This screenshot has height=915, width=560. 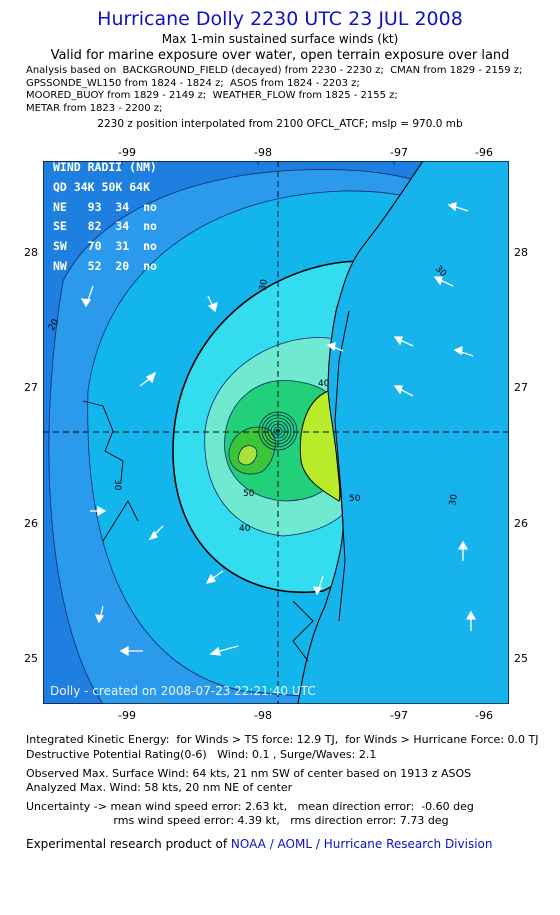 I want to click on r34: 70, so click(x=94, y=246).